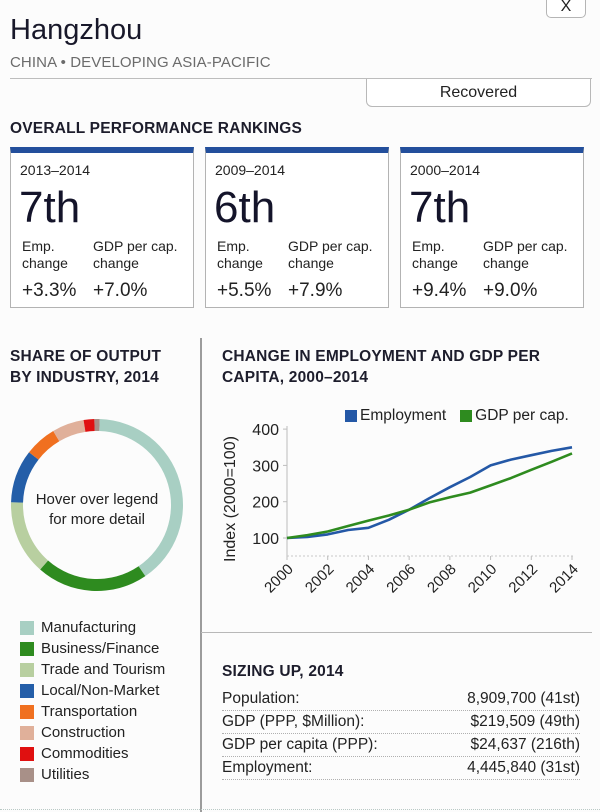  I want to click on region-subtitle: CHINA • DEVELOPING ASIA-PACIFIC, so click(140, 62).